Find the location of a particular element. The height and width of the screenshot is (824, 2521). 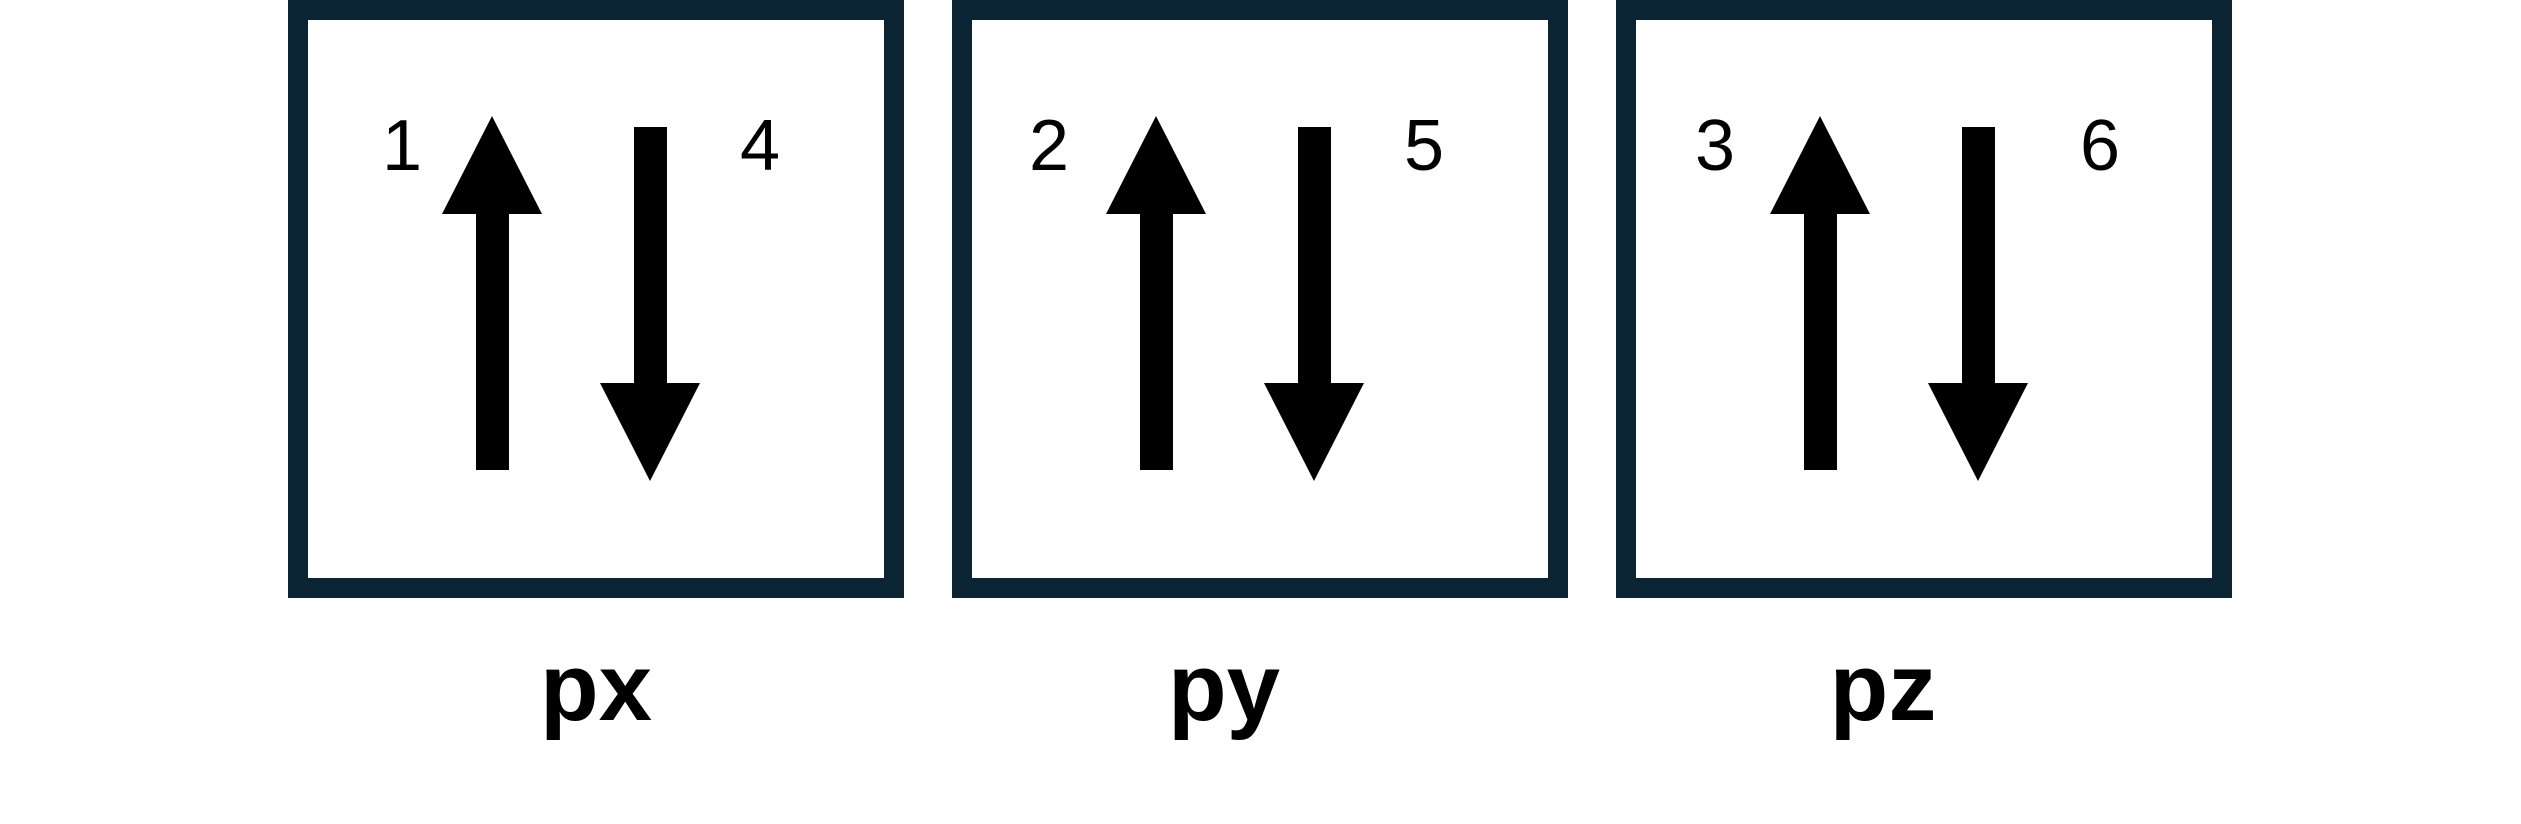

orbital-label: px is located at coordinates (596, 687).